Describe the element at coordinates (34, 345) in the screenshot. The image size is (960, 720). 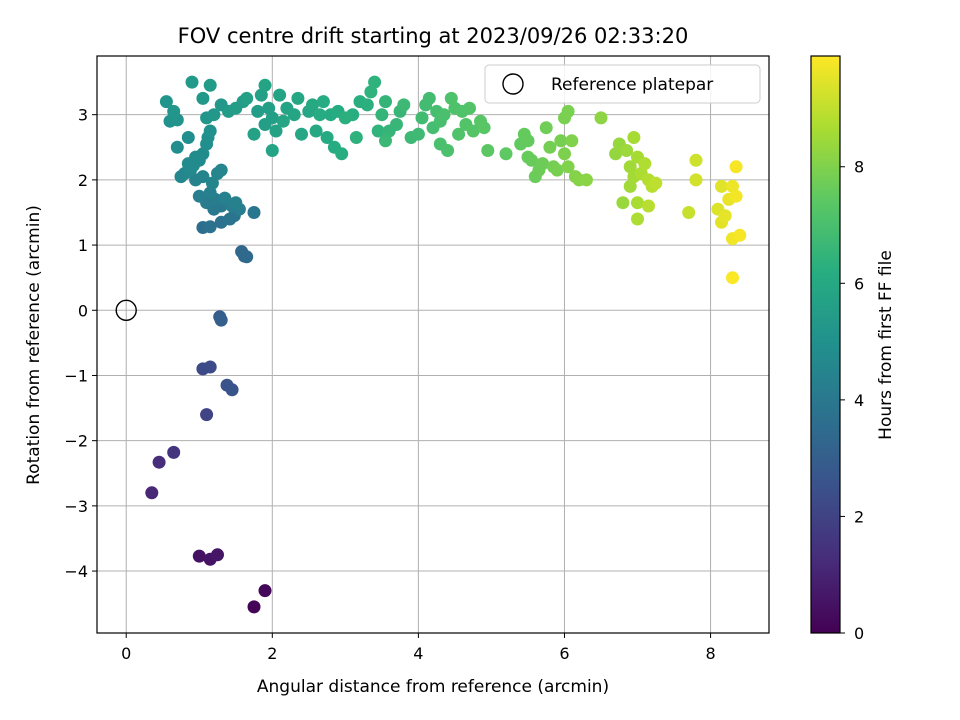
I see `y-axis-label: Rotation from reference (arcmin)` at that location.